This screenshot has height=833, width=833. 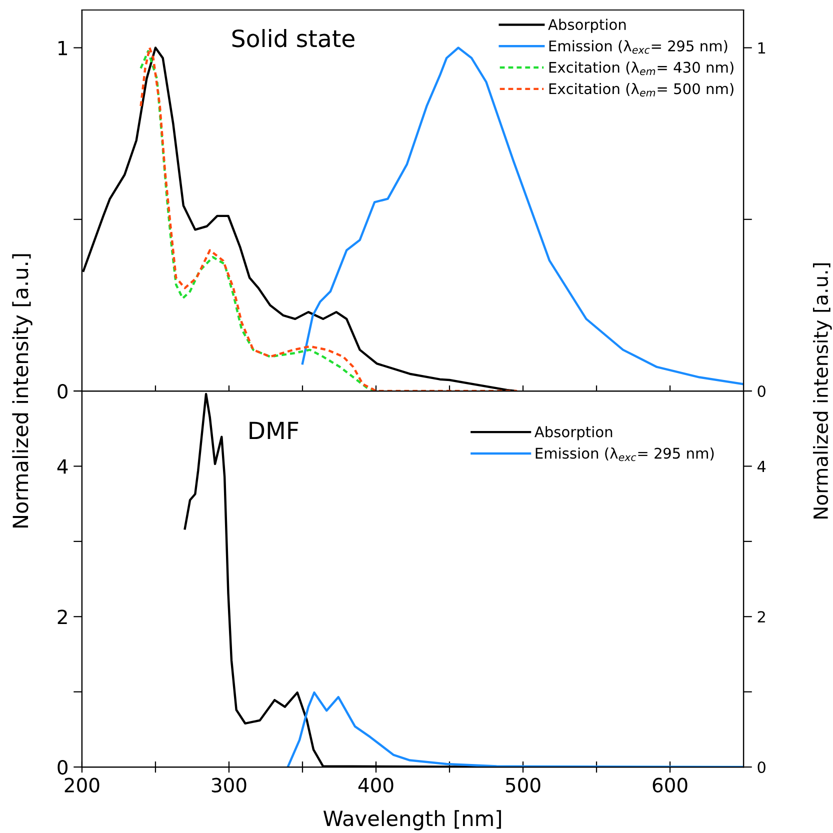 I want to click on y2-axis-title: Normalized intensity [a.u.], so click(x=822, y=390).